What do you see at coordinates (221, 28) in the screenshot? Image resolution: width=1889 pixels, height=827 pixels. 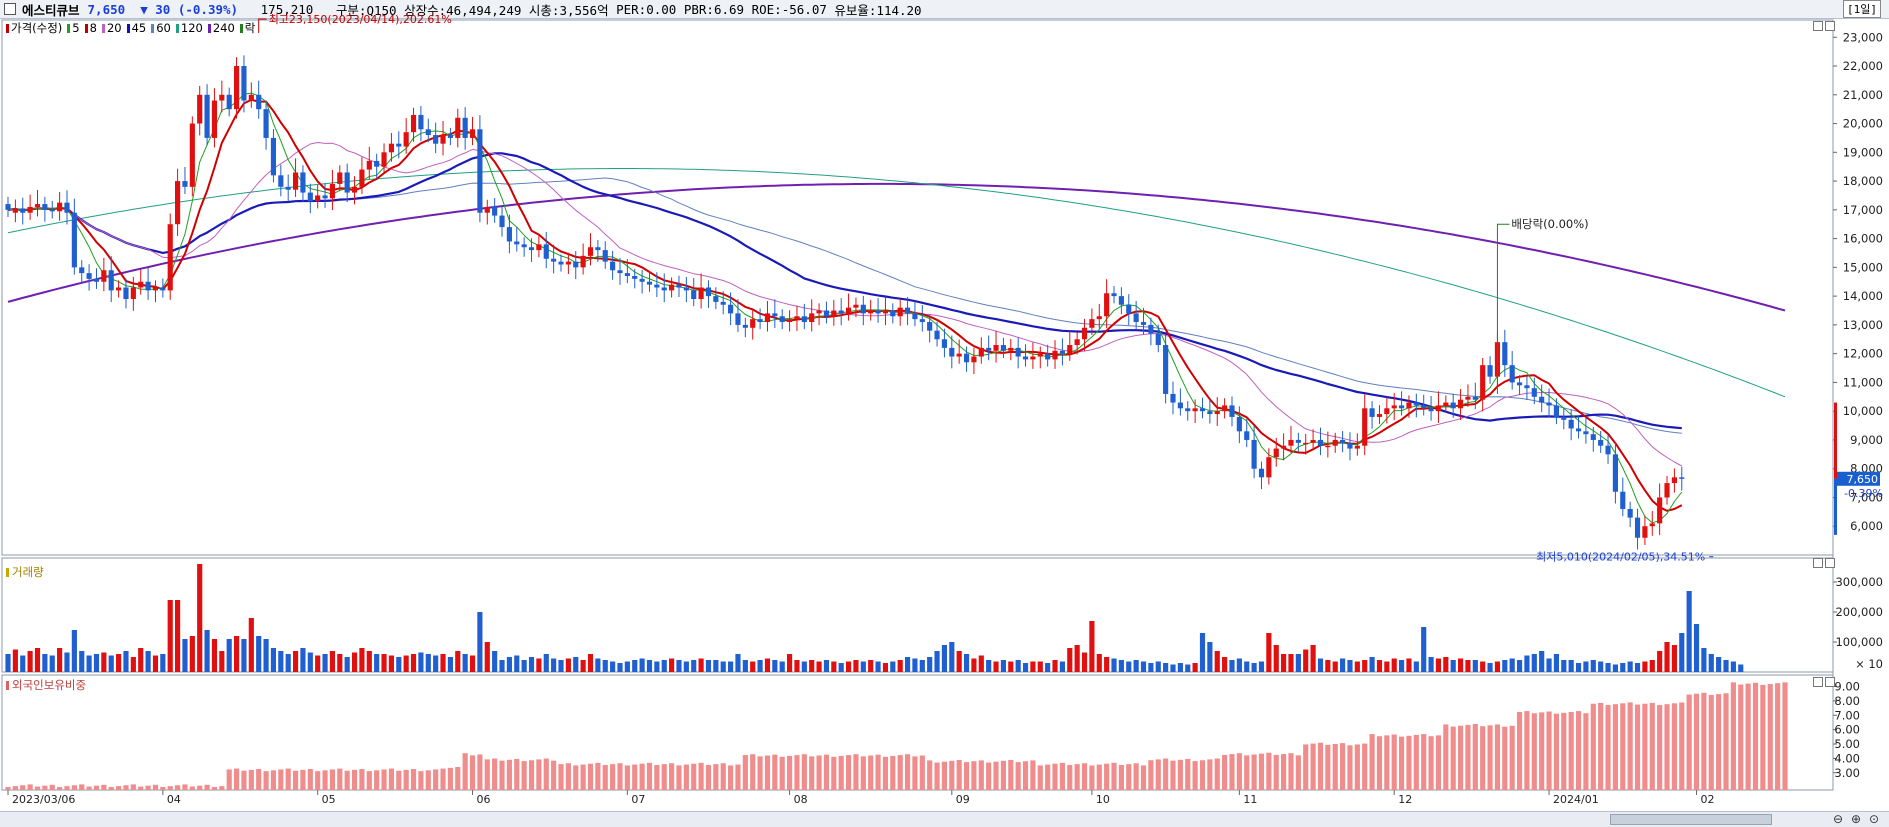 I see `legend-ma240: 240` at bounding box center [221, 28].